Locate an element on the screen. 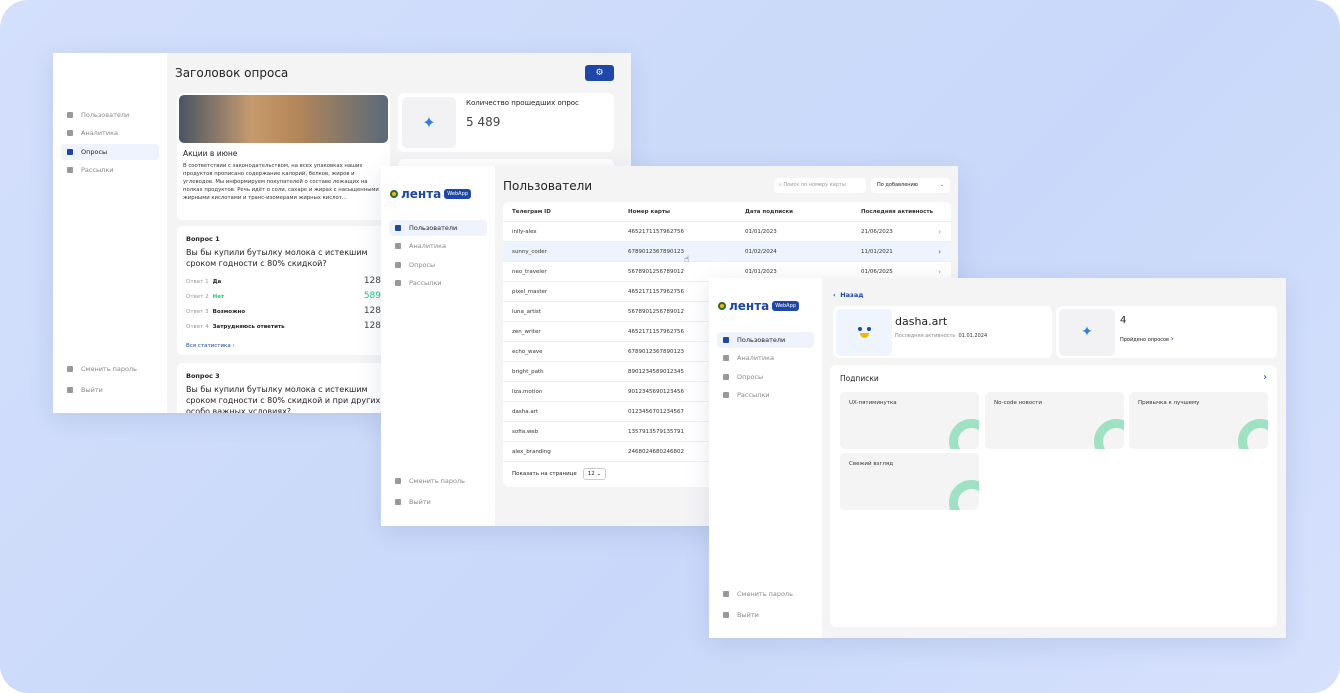 The height and width of the screenshot is (693, 1340). answer: Ответ 4 Затрудняюсь ответить 128 is located at coordinates (283, 326).